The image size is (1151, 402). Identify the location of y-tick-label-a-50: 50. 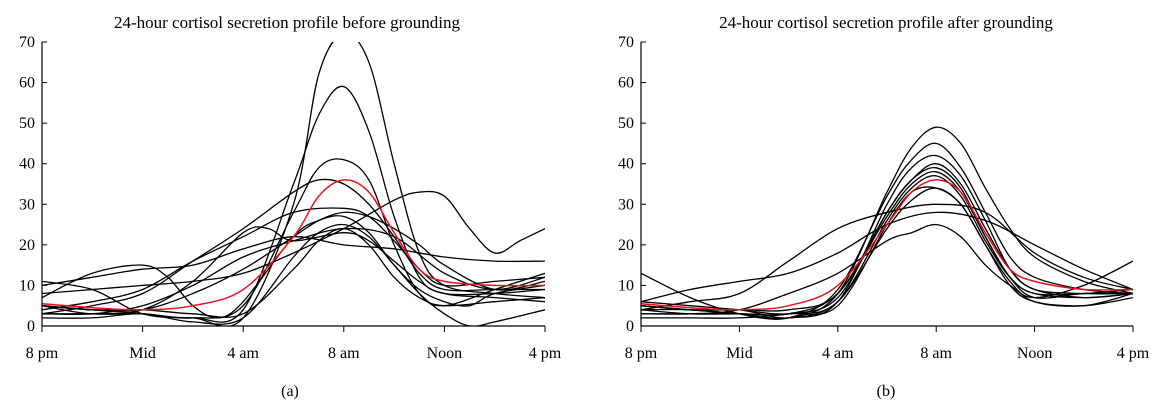
(27, 123).